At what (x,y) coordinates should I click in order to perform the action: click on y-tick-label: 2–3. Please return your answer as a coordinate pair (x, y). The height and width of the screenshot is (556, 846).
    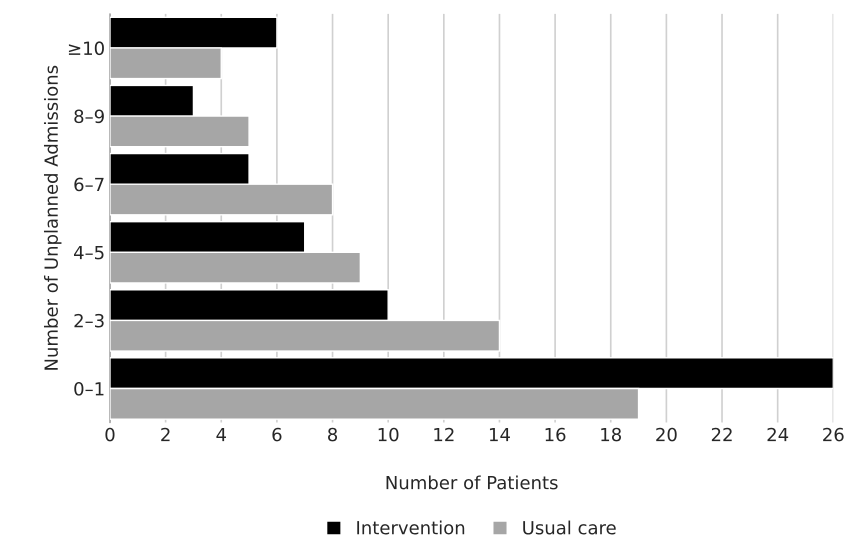
    Looking at the image, I should click on (89, 321).